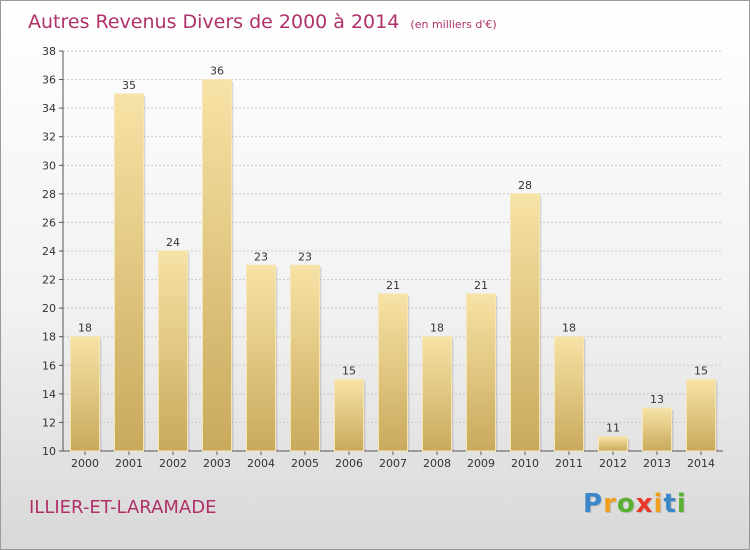 This screenshot has width=750, height=550. Describe the element at coordinates (129, 272) in the screenshot. I see `bar-2001` at that location.